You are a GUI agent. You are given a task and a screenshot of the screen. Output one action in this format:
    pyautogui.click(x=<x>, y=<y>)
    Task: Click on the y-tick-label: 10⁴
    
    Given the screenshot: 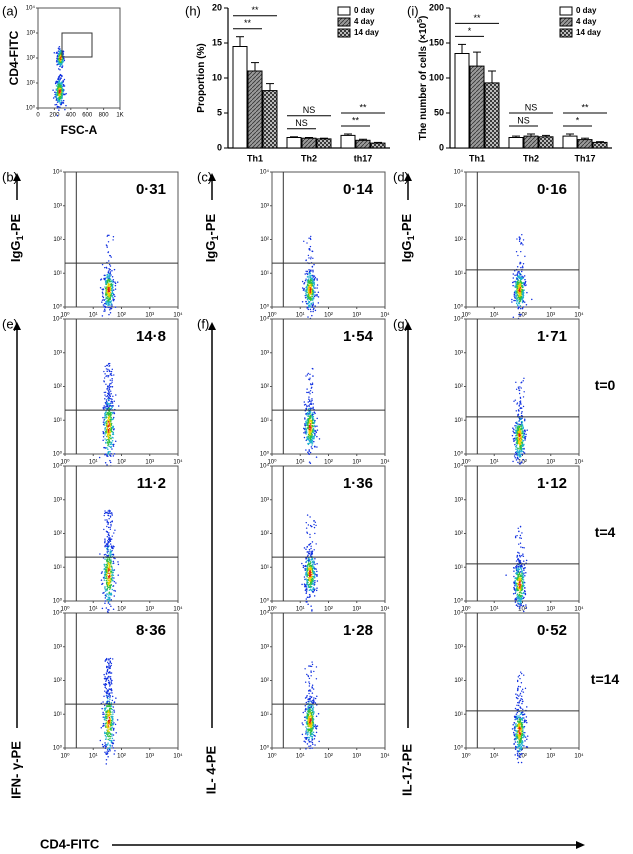 What is the action you would take?
    pyautogui.click(x=265, y=319)
    